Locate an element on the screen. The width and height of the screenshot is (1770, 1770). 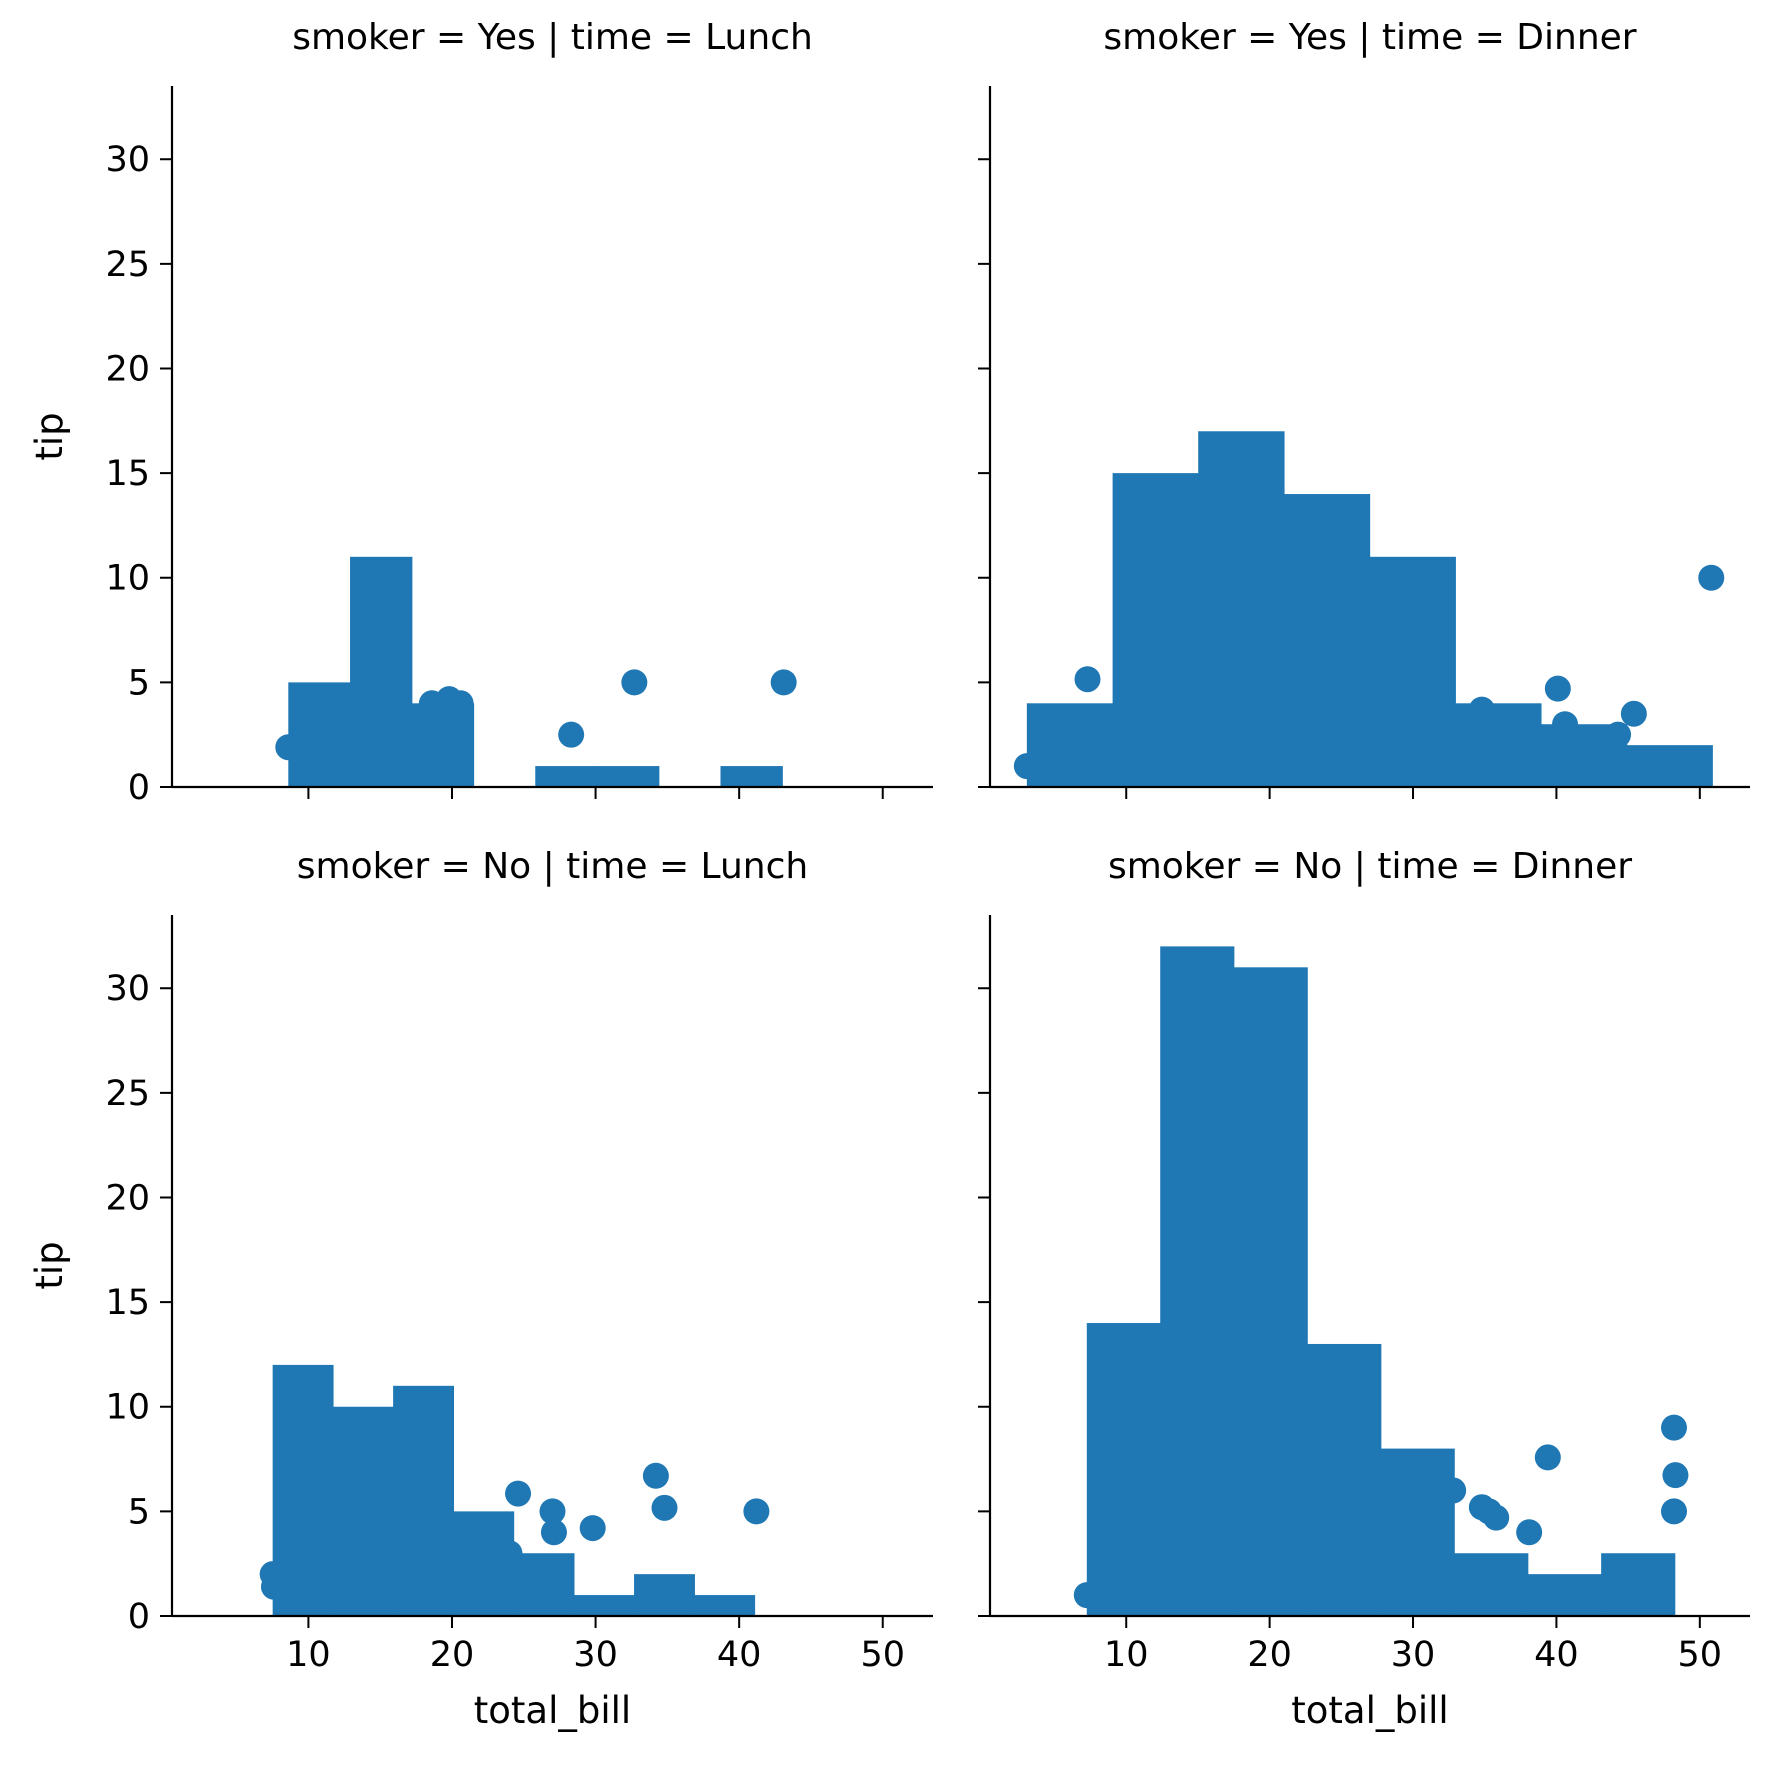
facet-title: smoker = No | time = Dinner is located at coordinates (1370, 866).